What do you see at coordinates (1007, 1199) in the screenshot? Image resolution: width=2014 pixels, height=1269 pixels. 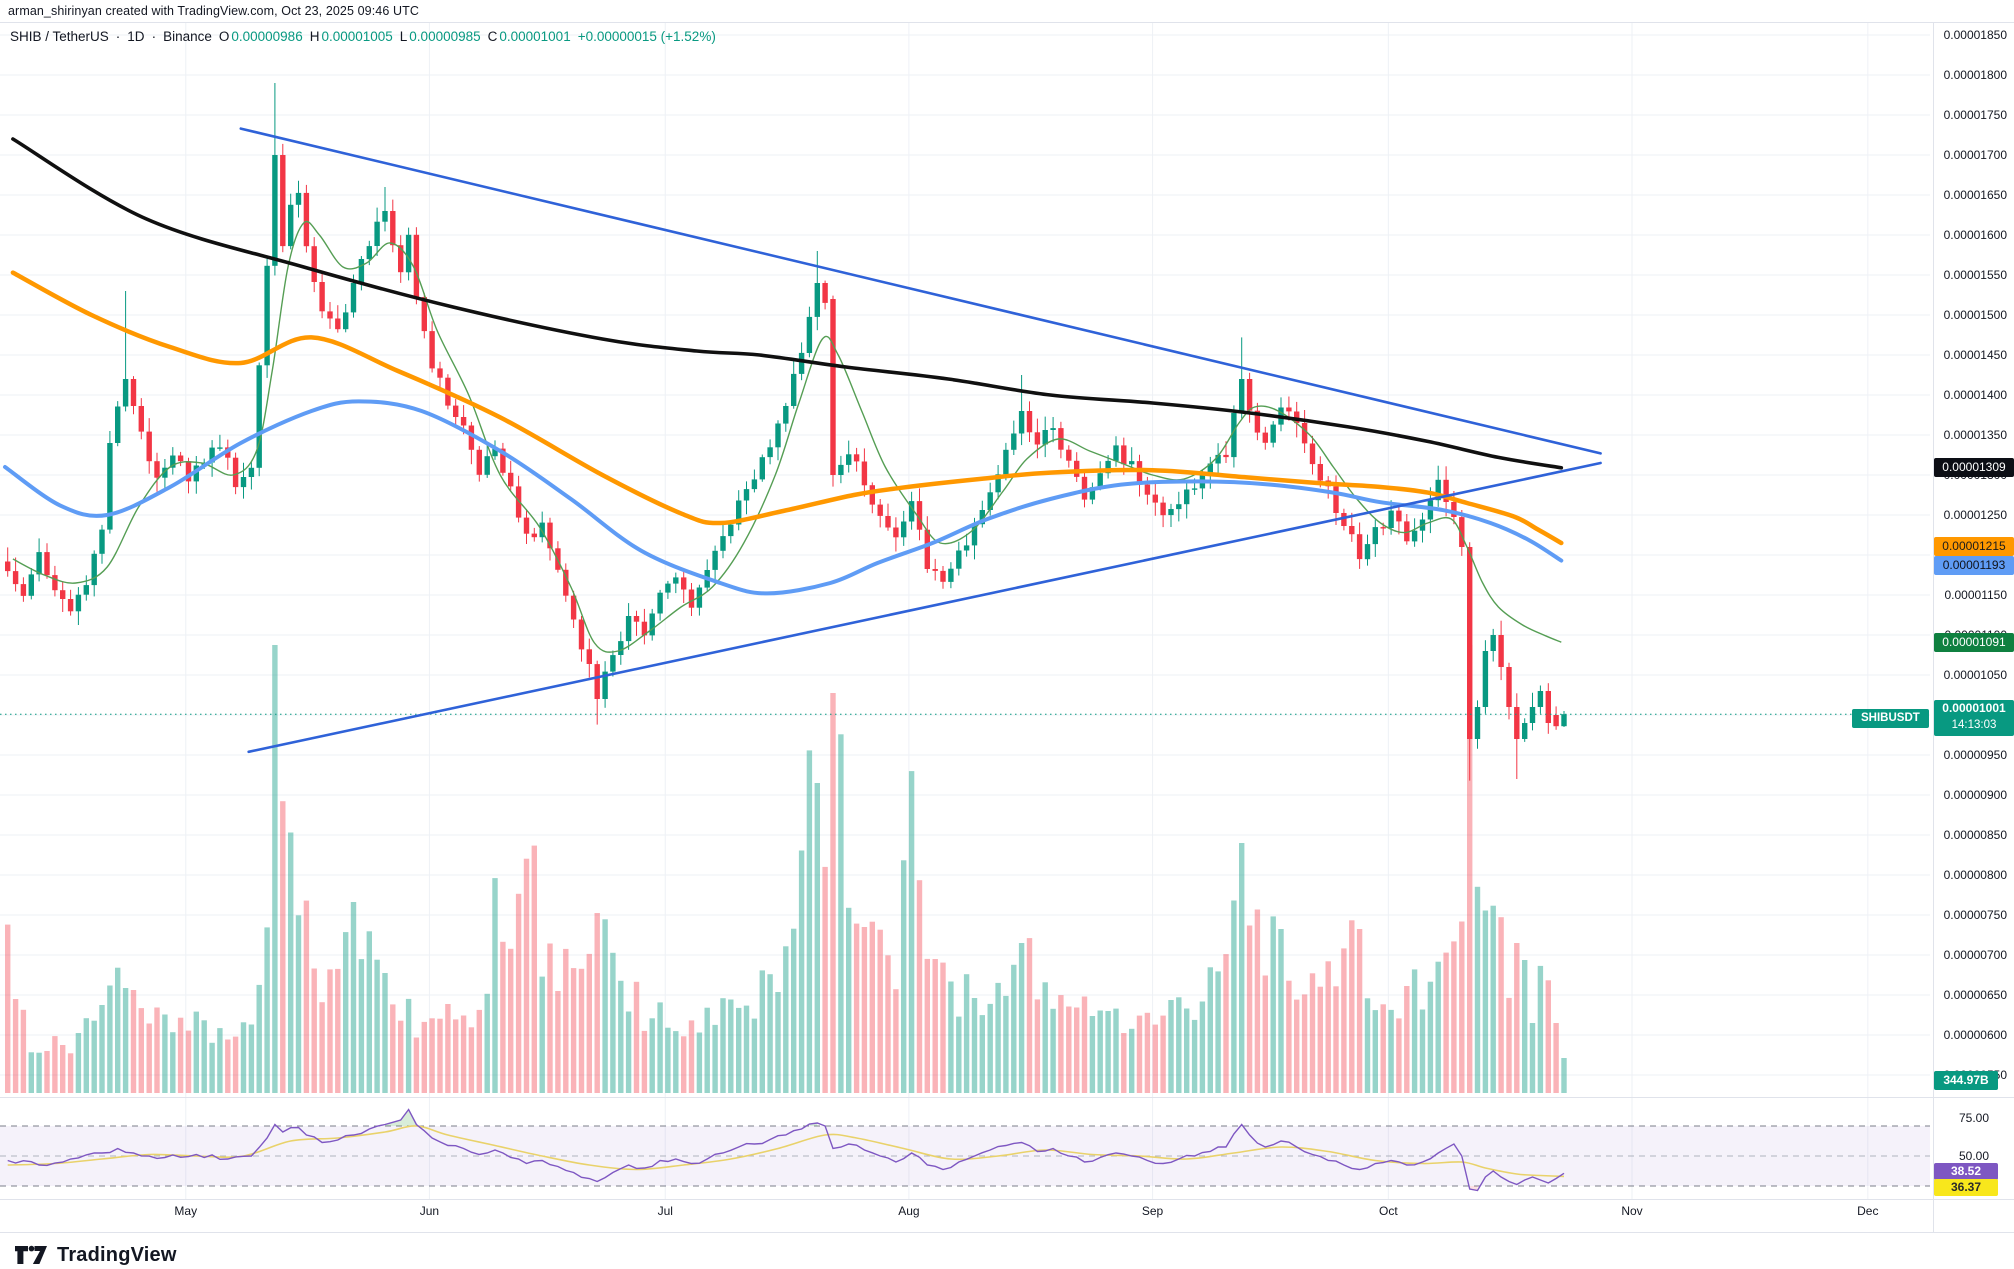 I see `pane-divider-rsi-axis` at bounding box center [1007, 1199].